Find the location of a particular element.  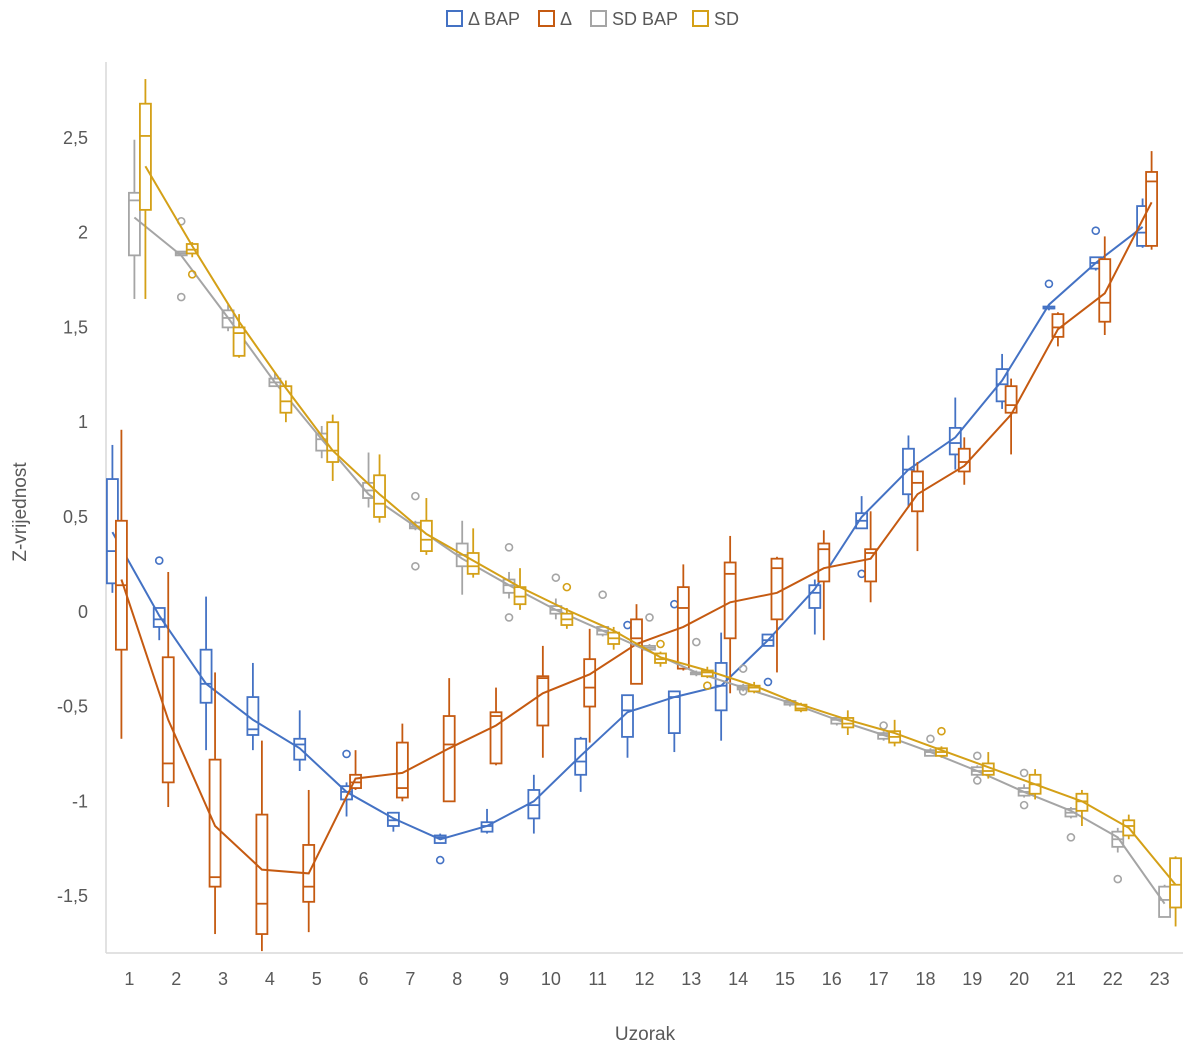

x-axis-title: Uzorak is located at coordinates (645, 1034).